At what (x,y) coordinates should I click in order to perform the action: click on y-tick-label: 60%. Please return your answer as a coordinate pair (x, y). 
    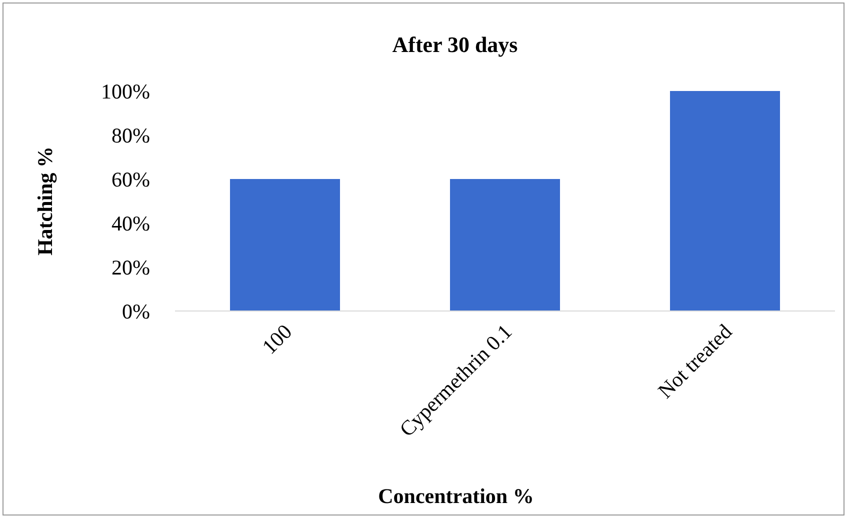
    Looking at the image, I should click on (131, 179).